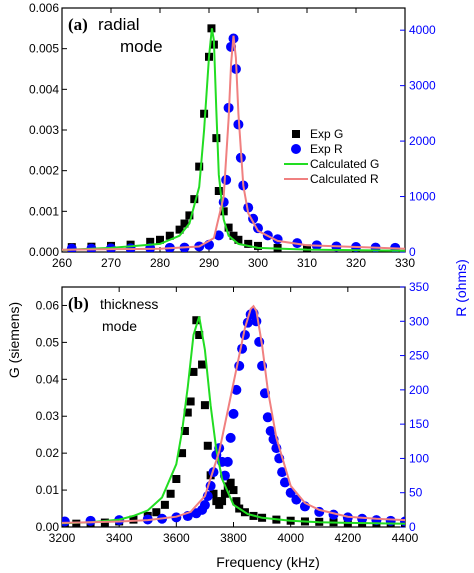  Describe the element at coordinates (44, 171) in the screenshot. I see `y-tick-label-left: 0.002` at that location.